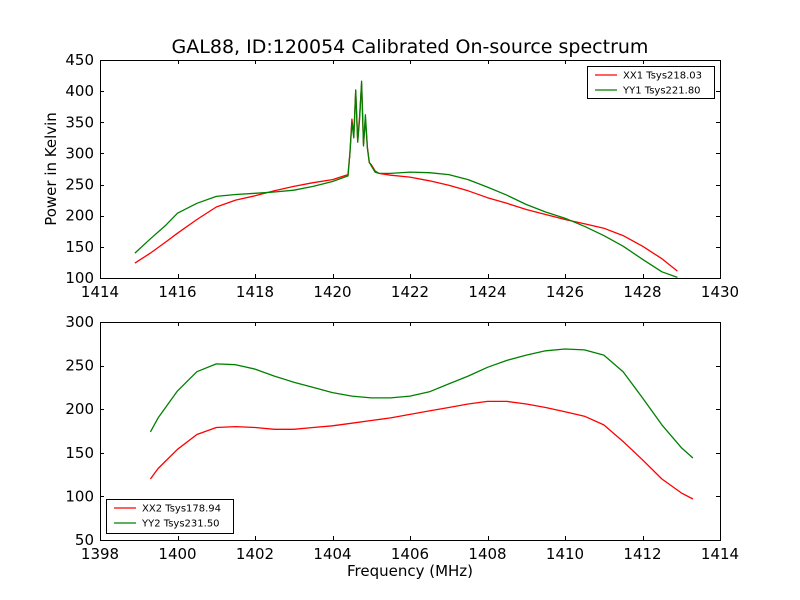  Describe the element at coordinates (79, 60) in the screenshot. I see `y-tick-label: 450` at that location.